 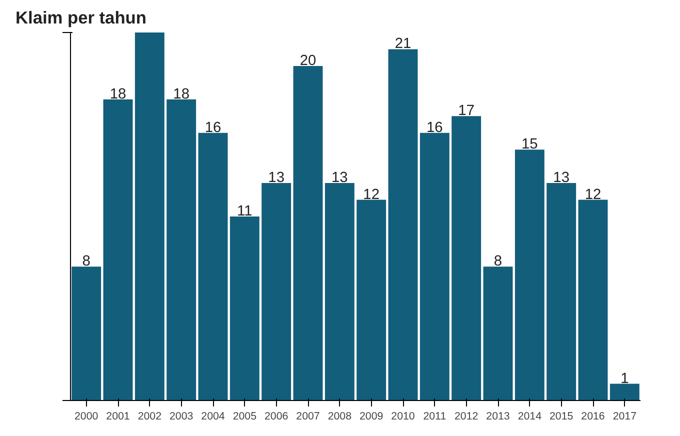 I want to click on x-tick-label: 2001, so click(x=118, y=416).